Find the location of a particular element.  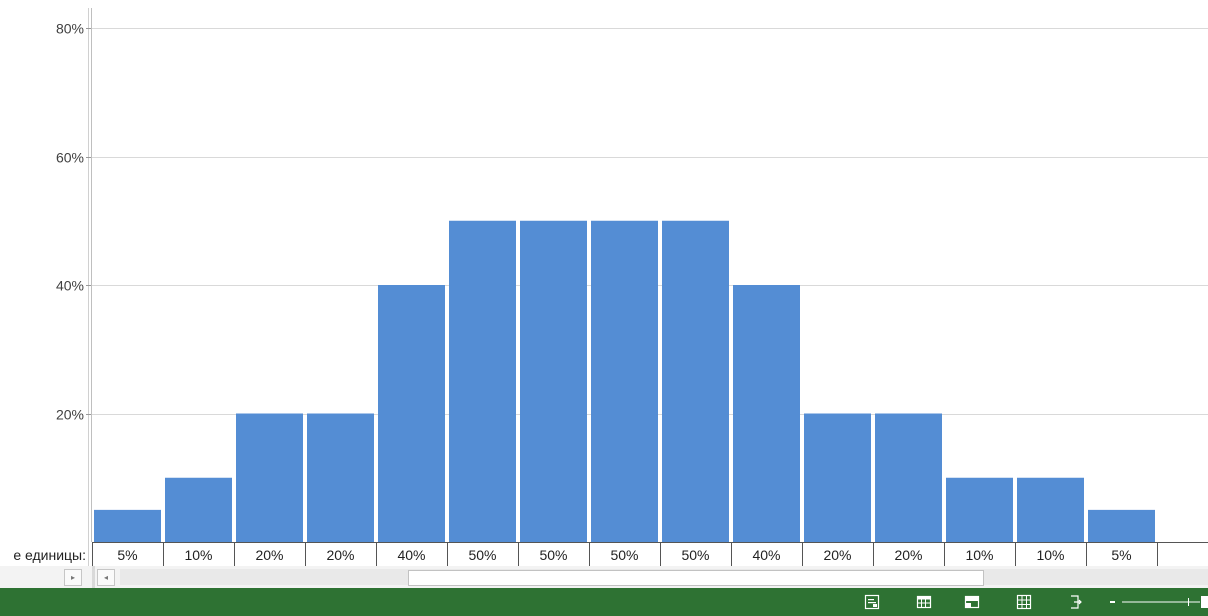

sheet-scroll-row: ▸ ◂ is located at coordinates (604, 577).